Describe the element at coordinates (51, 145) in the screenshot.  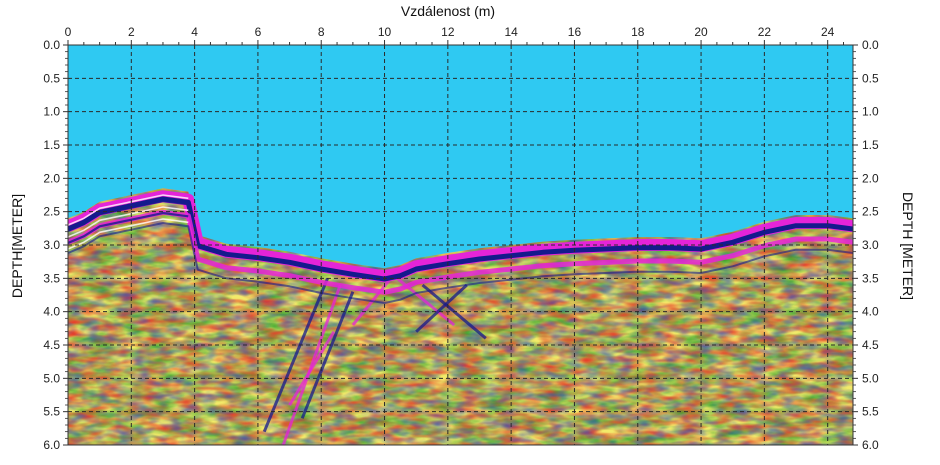
I see `y-tick-label-left: 1.5` at that location.